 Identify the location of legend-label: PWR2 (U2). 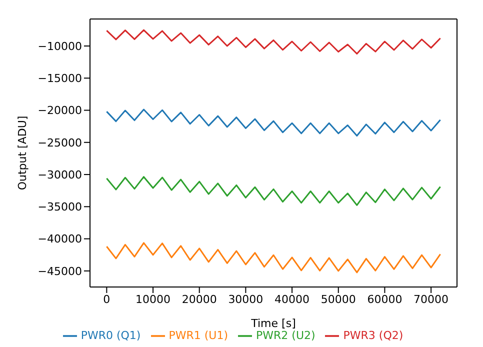
(286, 335).